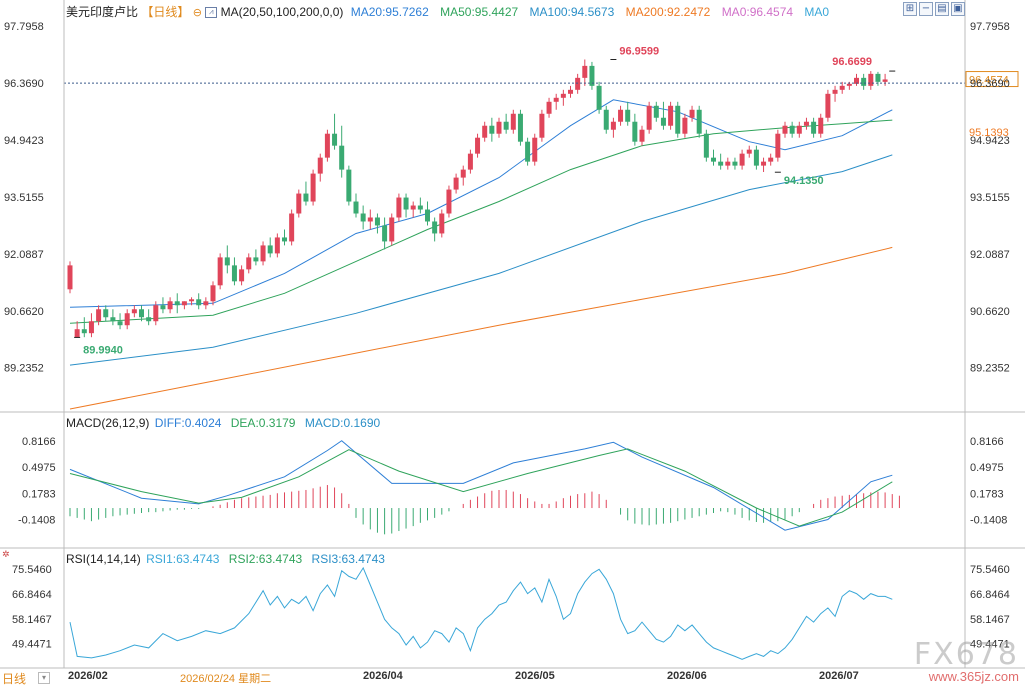 This screenshot has width=1025, height=687. What do you see at coordinates (987, 468) in the screenshot?
I see `macd-tick-right: 0.4975` at bounding box center [987, 468].